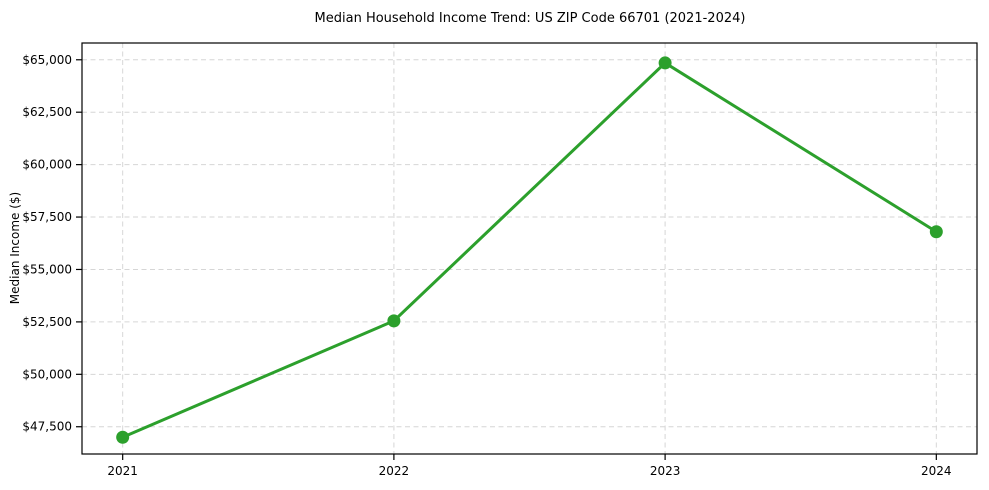 This screenshot has width=989, height=490. I want to click on x-tick-label: 2023, so click(665, 471).